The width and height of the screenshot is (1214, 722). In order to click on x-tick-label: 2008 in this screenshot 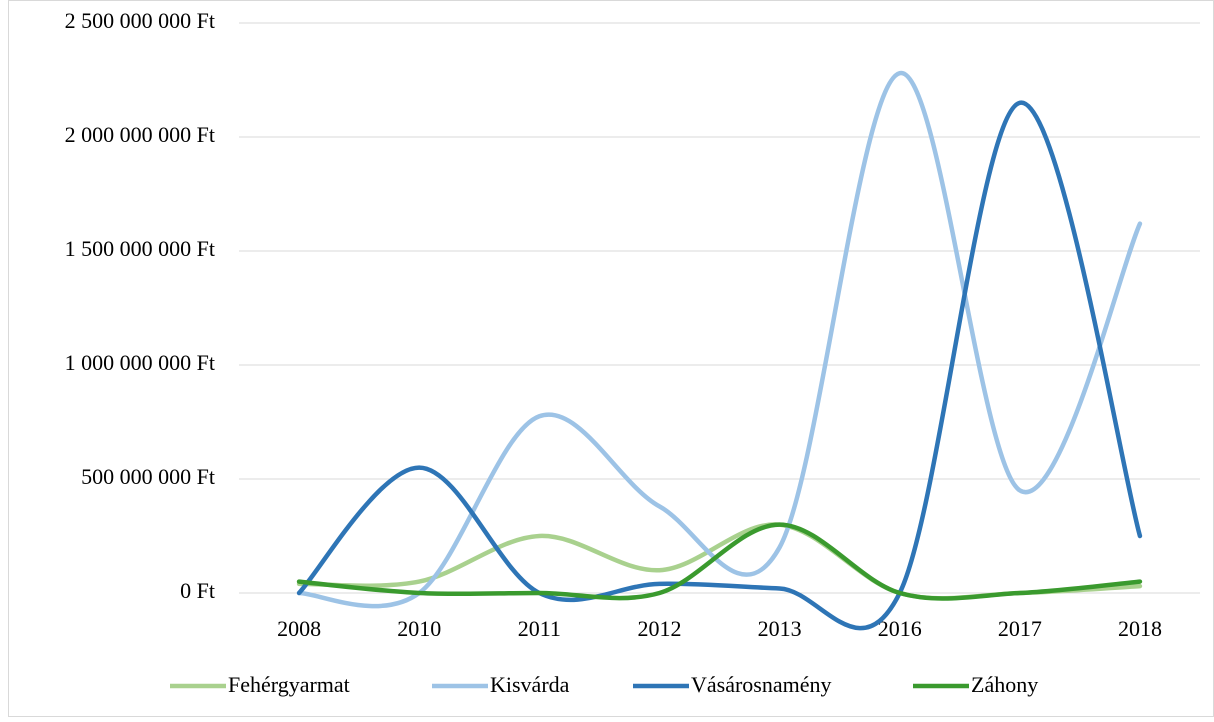, I will do `click(299, 628)`.